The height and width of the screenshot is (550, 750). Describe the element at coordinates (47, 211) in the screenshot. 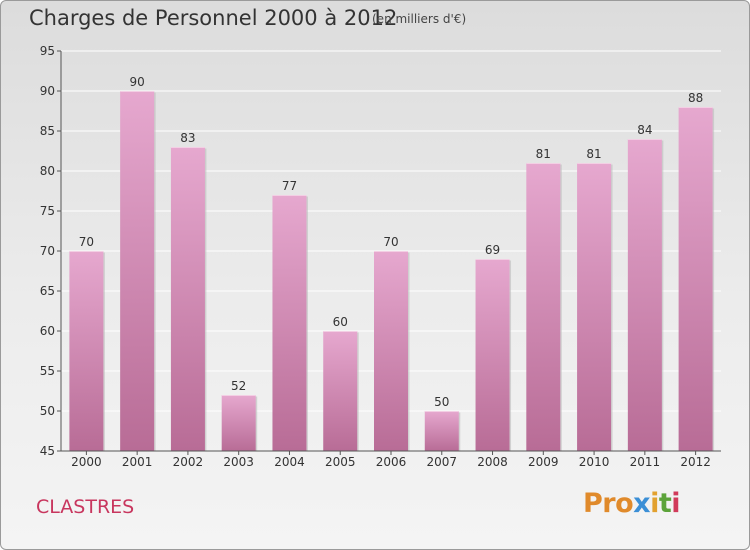

I see `y-tick-label: 75` at that location.